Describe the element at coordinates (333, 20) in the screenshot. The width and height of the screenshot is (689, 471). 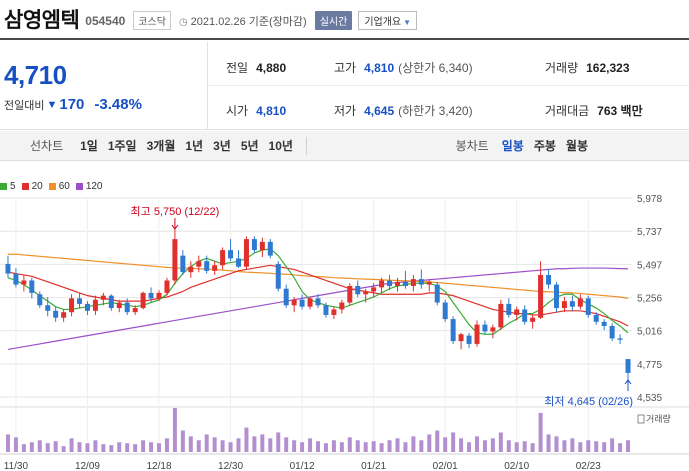
I see `realtime-button: 실시간` at that location.